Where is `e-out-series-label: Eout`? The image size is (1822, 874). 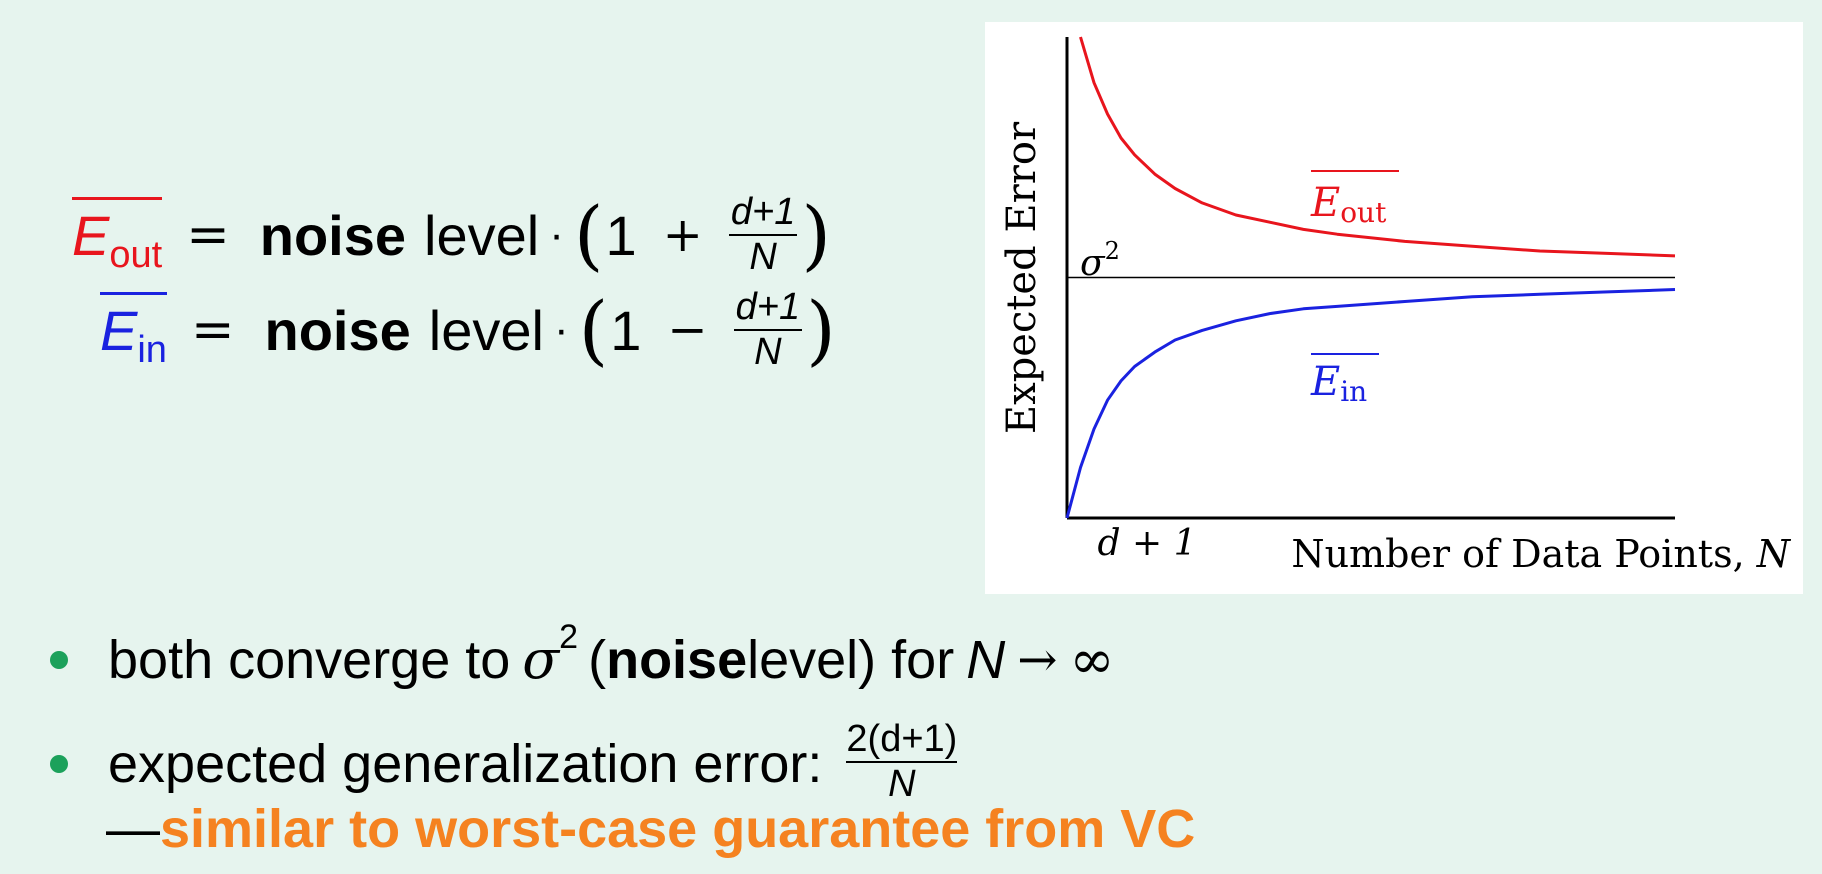
e-out-series-label: Eout is located at coordinates (1354, 199).